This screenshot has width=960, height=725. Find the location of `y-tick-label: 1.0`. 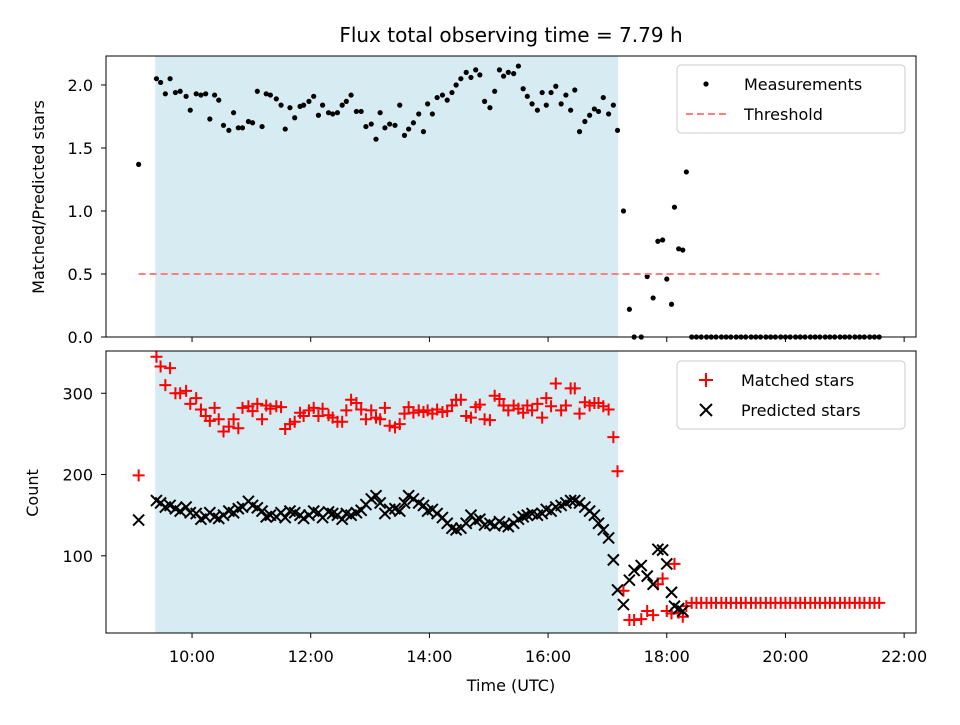

y-tick-label: 1.0 is located at coordinates (80, 211).